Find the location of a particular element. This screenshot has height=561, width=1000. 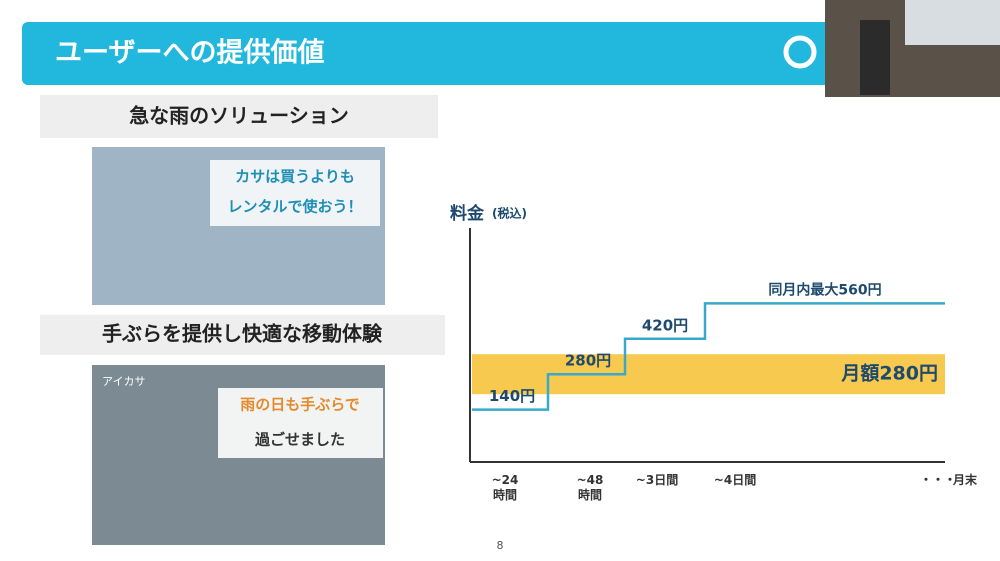

x-tick-label: ~3日間 is located at coordinates (657, 480).